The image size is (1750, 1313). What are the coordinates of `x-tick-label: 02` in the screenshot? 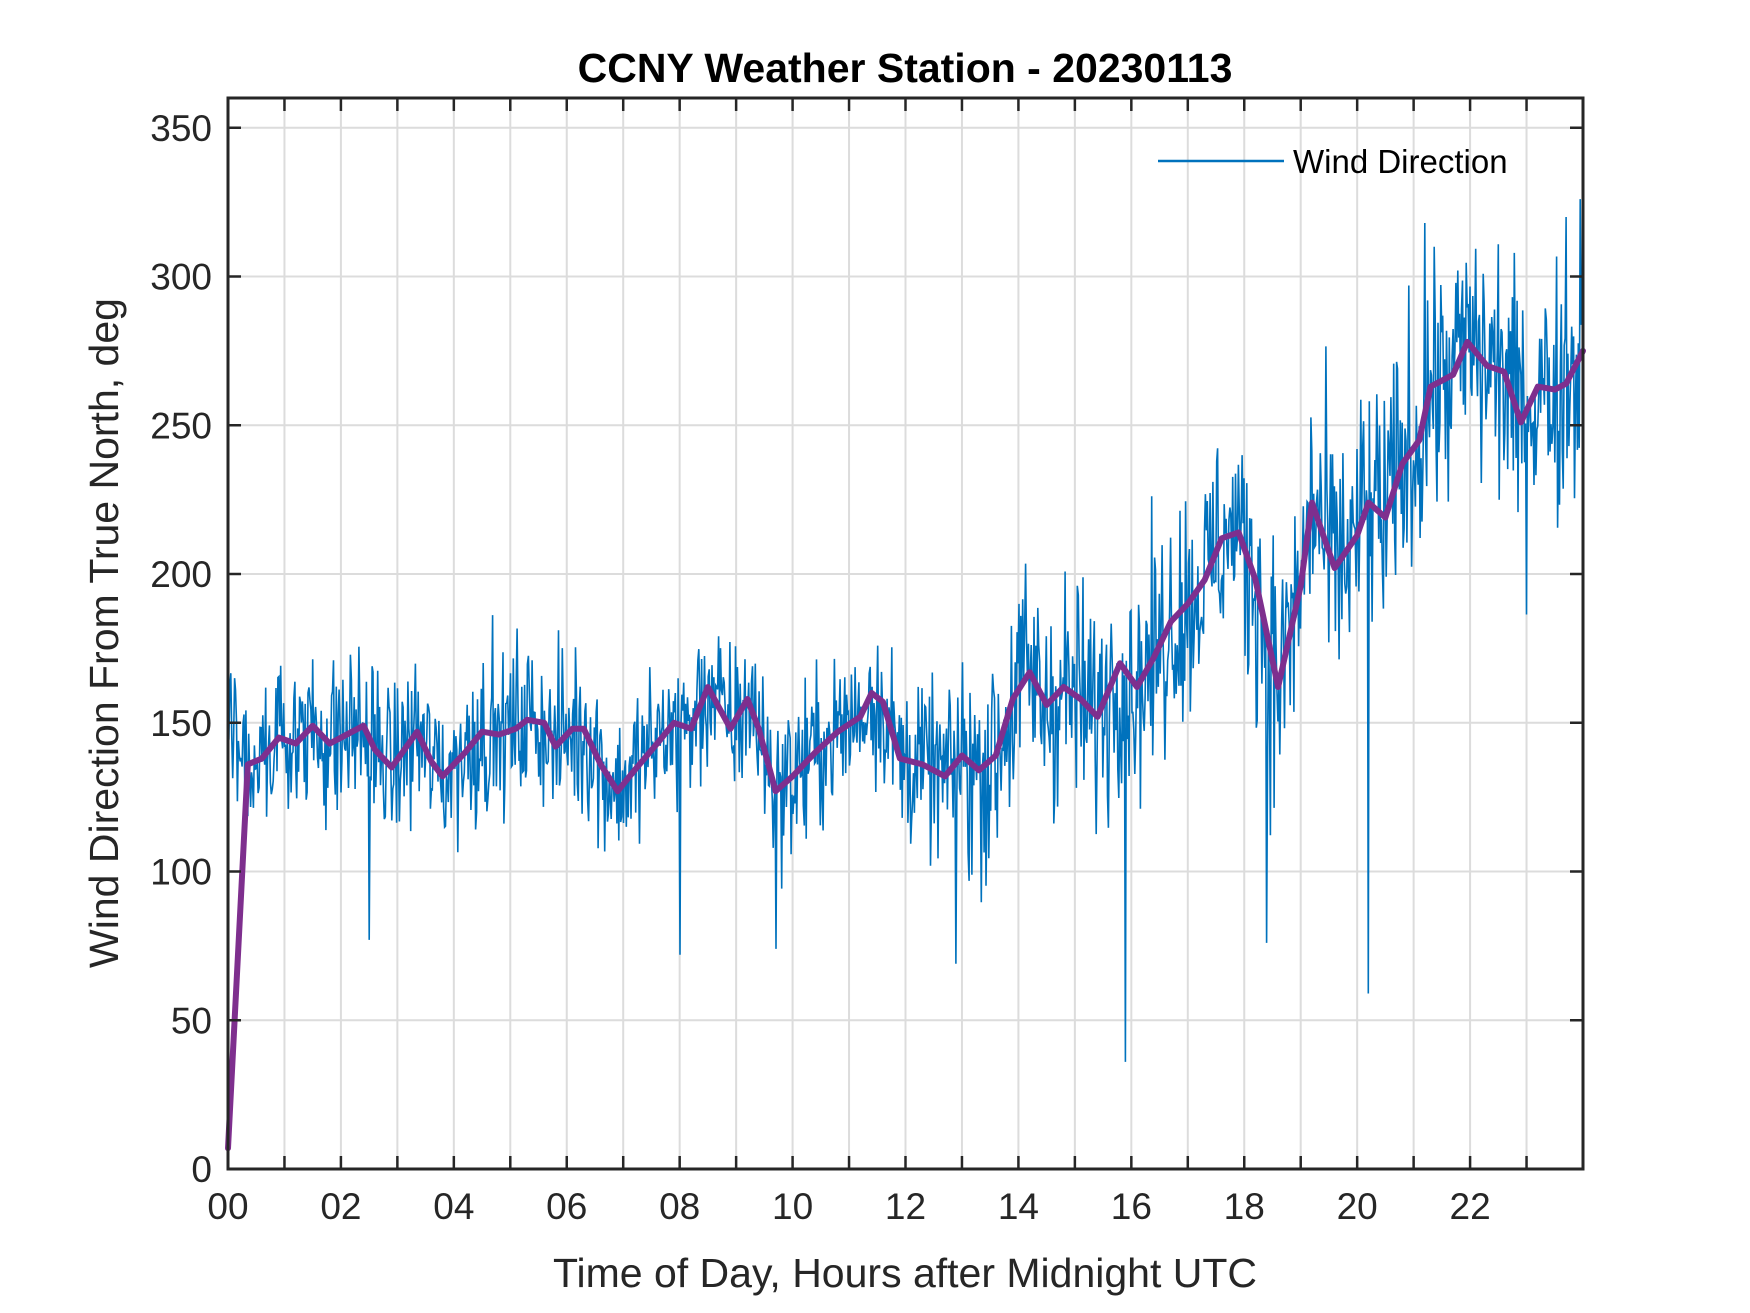 It's located at (340, 1206).